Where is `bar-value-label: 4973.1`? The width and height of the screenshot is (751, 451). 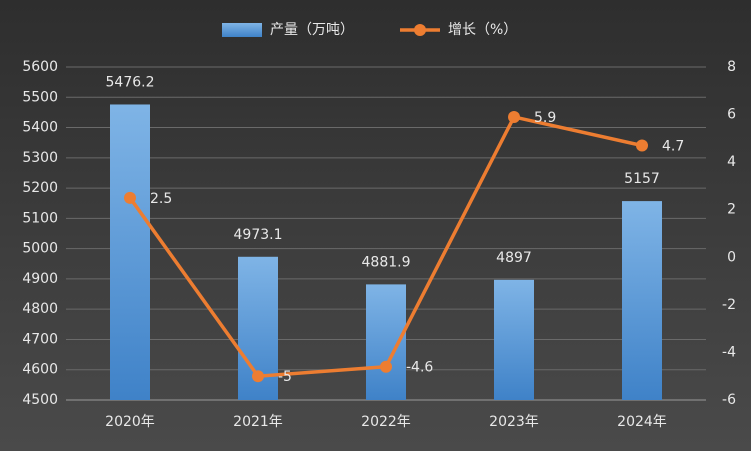
bar-value-label: 4973.1 is located at coordinates (258, 235).